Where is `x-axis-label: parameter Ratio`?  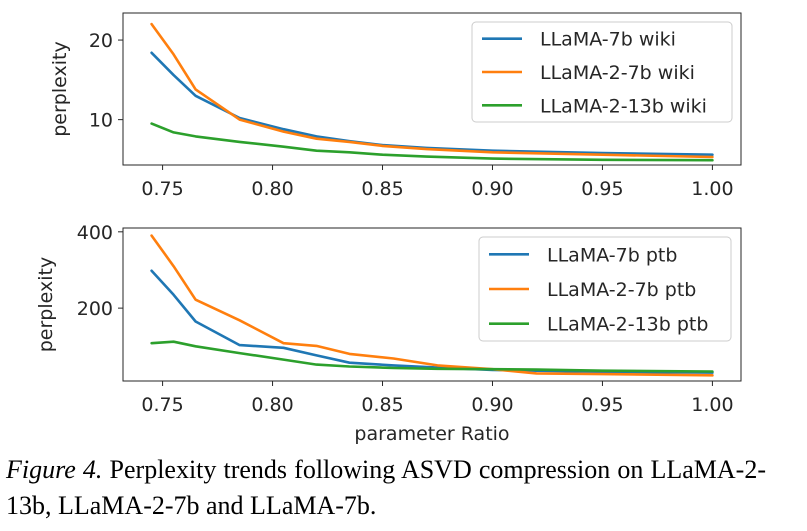
x-axis-label: parameter Ratio is located at coordinates (431, 434).